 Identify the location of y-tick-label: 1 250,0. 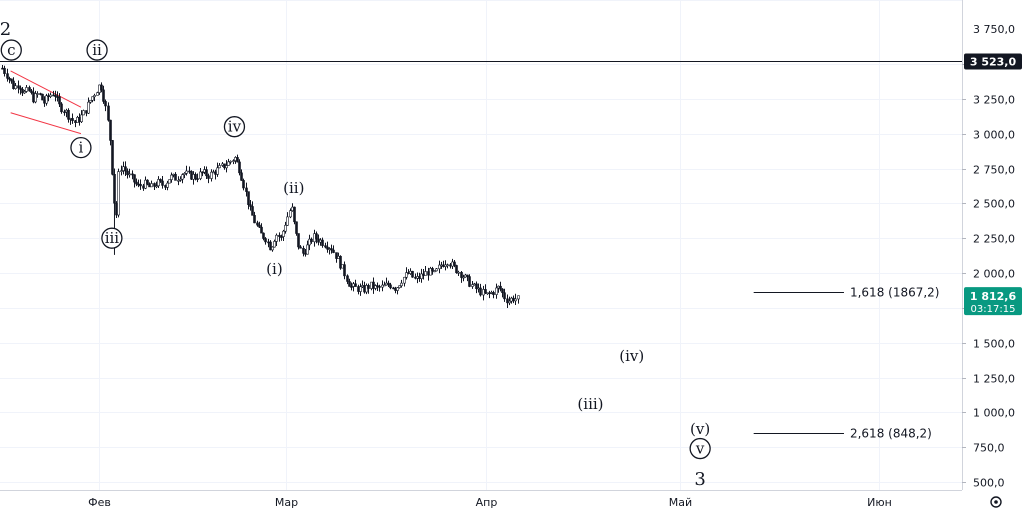
(994, 379).